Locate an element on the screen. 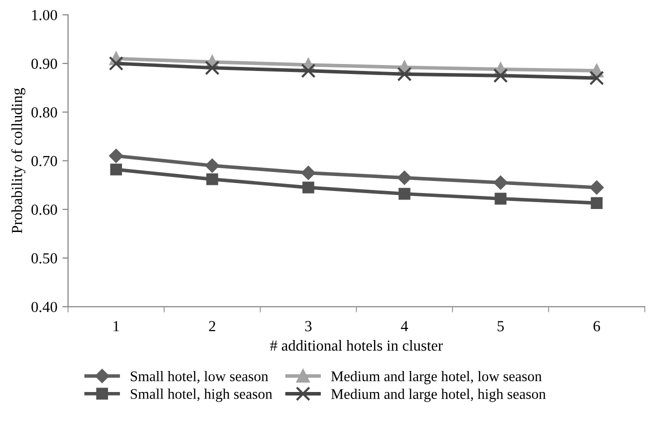 The height and width of the screenshot is (423, 648). x-tick-label: 4 is located at coordinates (404, 326).